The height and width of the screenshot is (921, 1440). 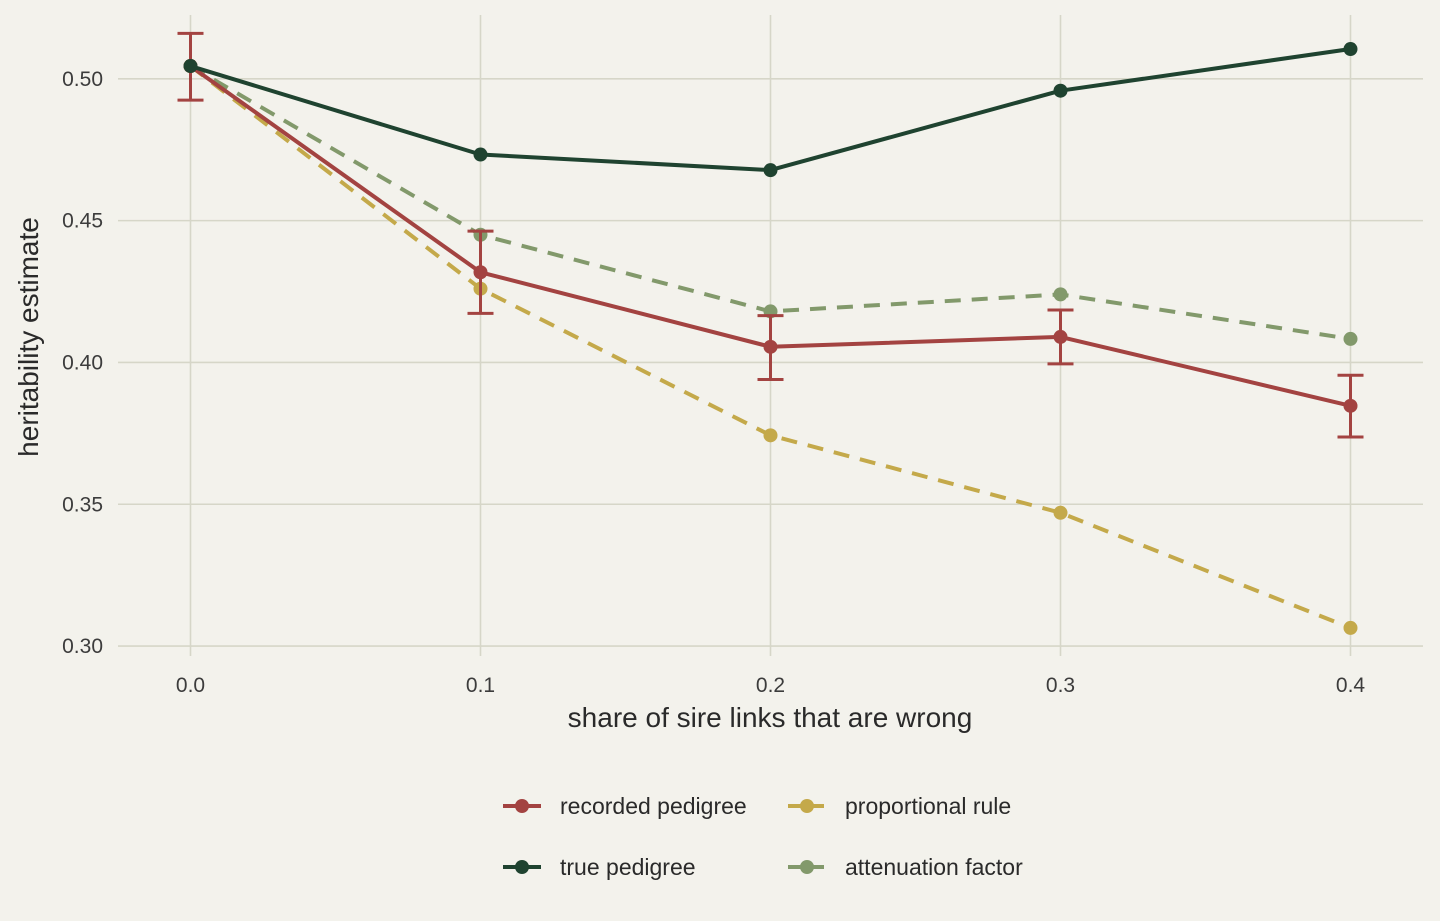 I want to click on x-tick-label: 0.3, so click(x=1060, y=685).